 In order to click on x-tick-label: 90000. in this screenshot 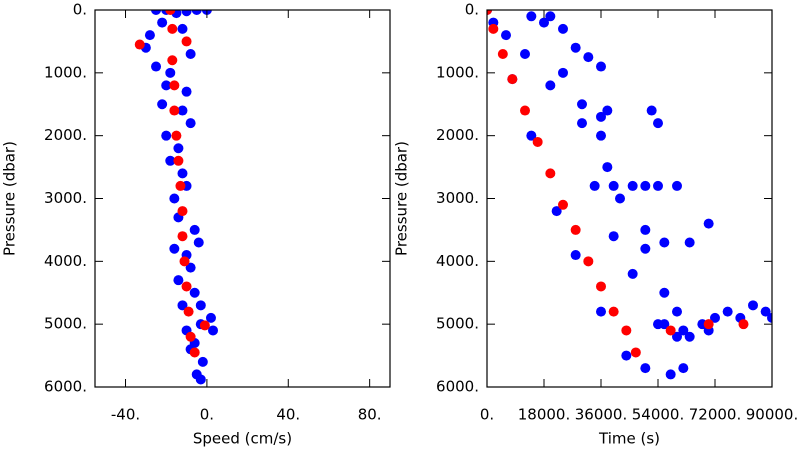, I will do `click(772, 415)`.